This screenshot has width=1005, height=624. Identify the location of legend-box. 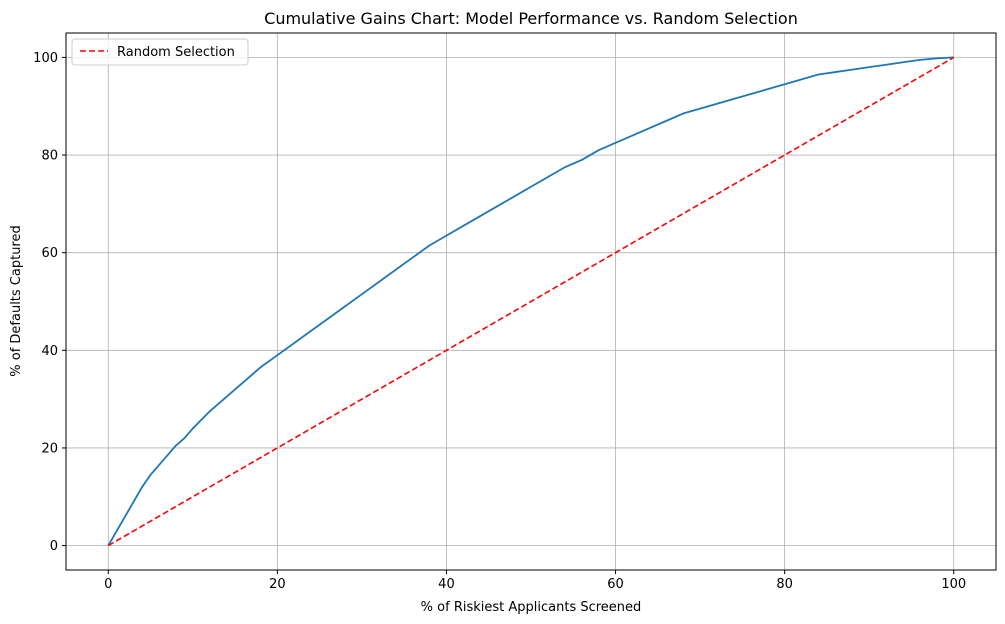
(160, 52).